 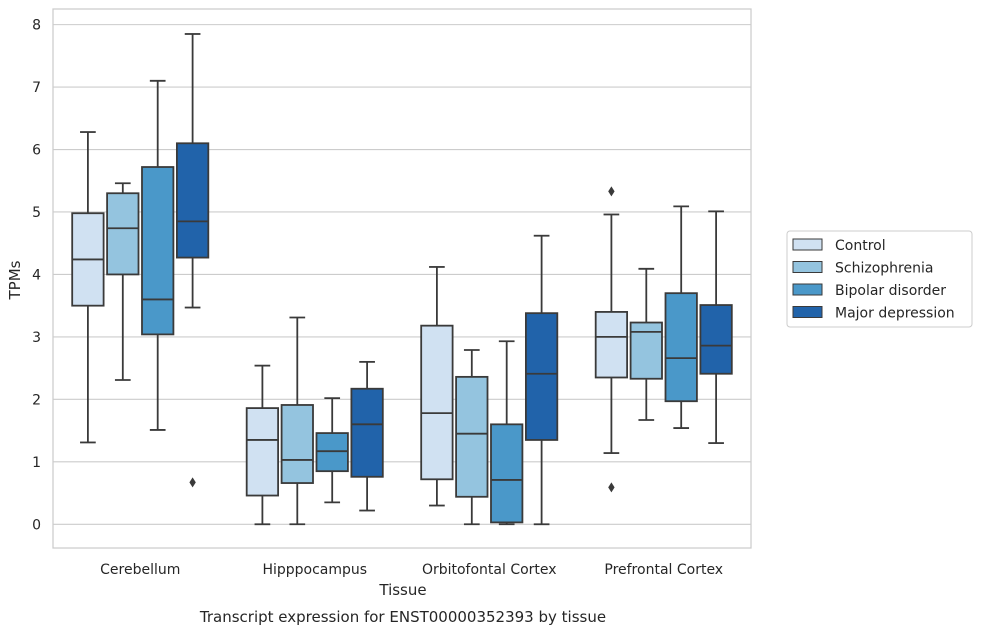 I want to click on y-tick-label: 4, so click(x=36, y=275).